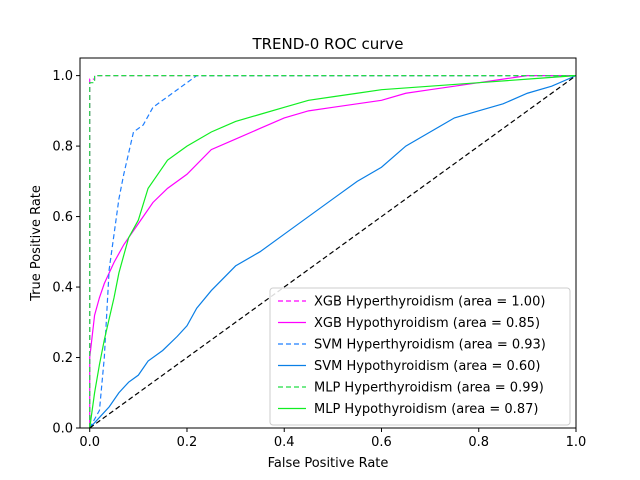 Image resolution: width=640 pixels, height=480 pixels. I want to click on legend-box, so click(420, 356).